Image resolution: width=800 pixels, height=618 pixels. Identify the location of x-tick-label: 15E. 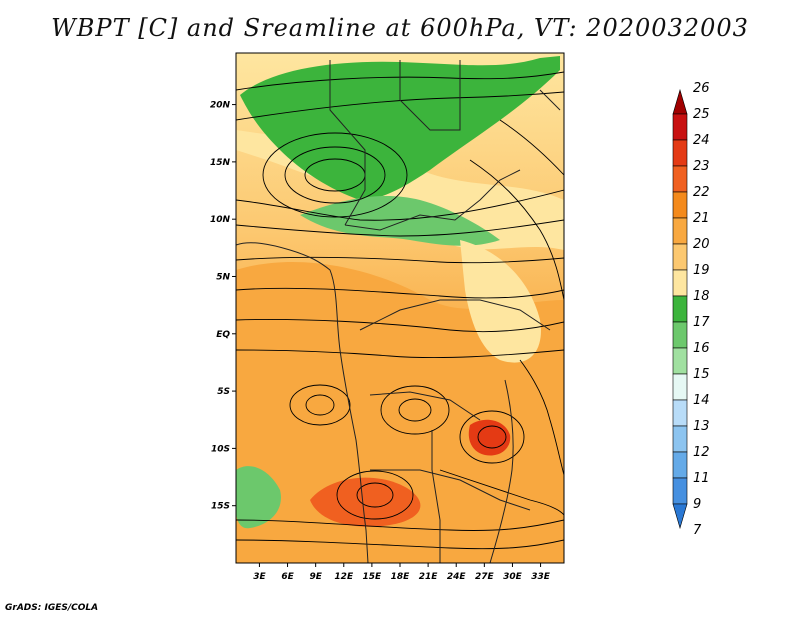
(373, 577).